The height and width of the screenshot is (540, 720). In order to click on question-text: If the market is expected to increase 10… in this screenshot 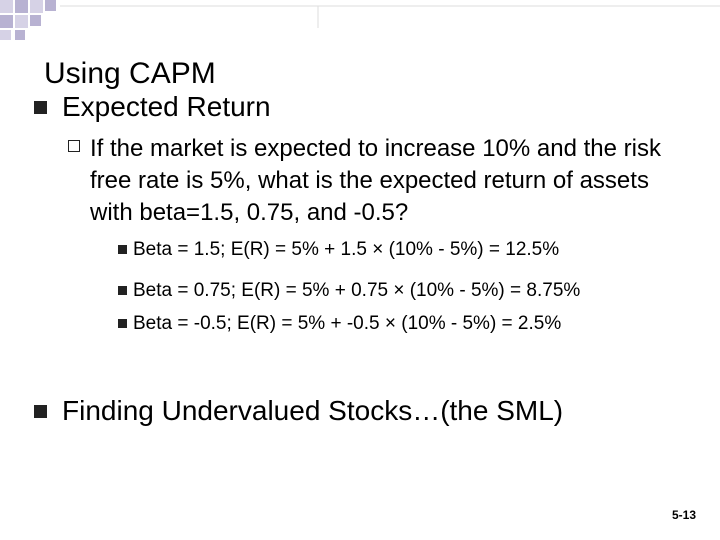, I will do `click(375, 180)`.